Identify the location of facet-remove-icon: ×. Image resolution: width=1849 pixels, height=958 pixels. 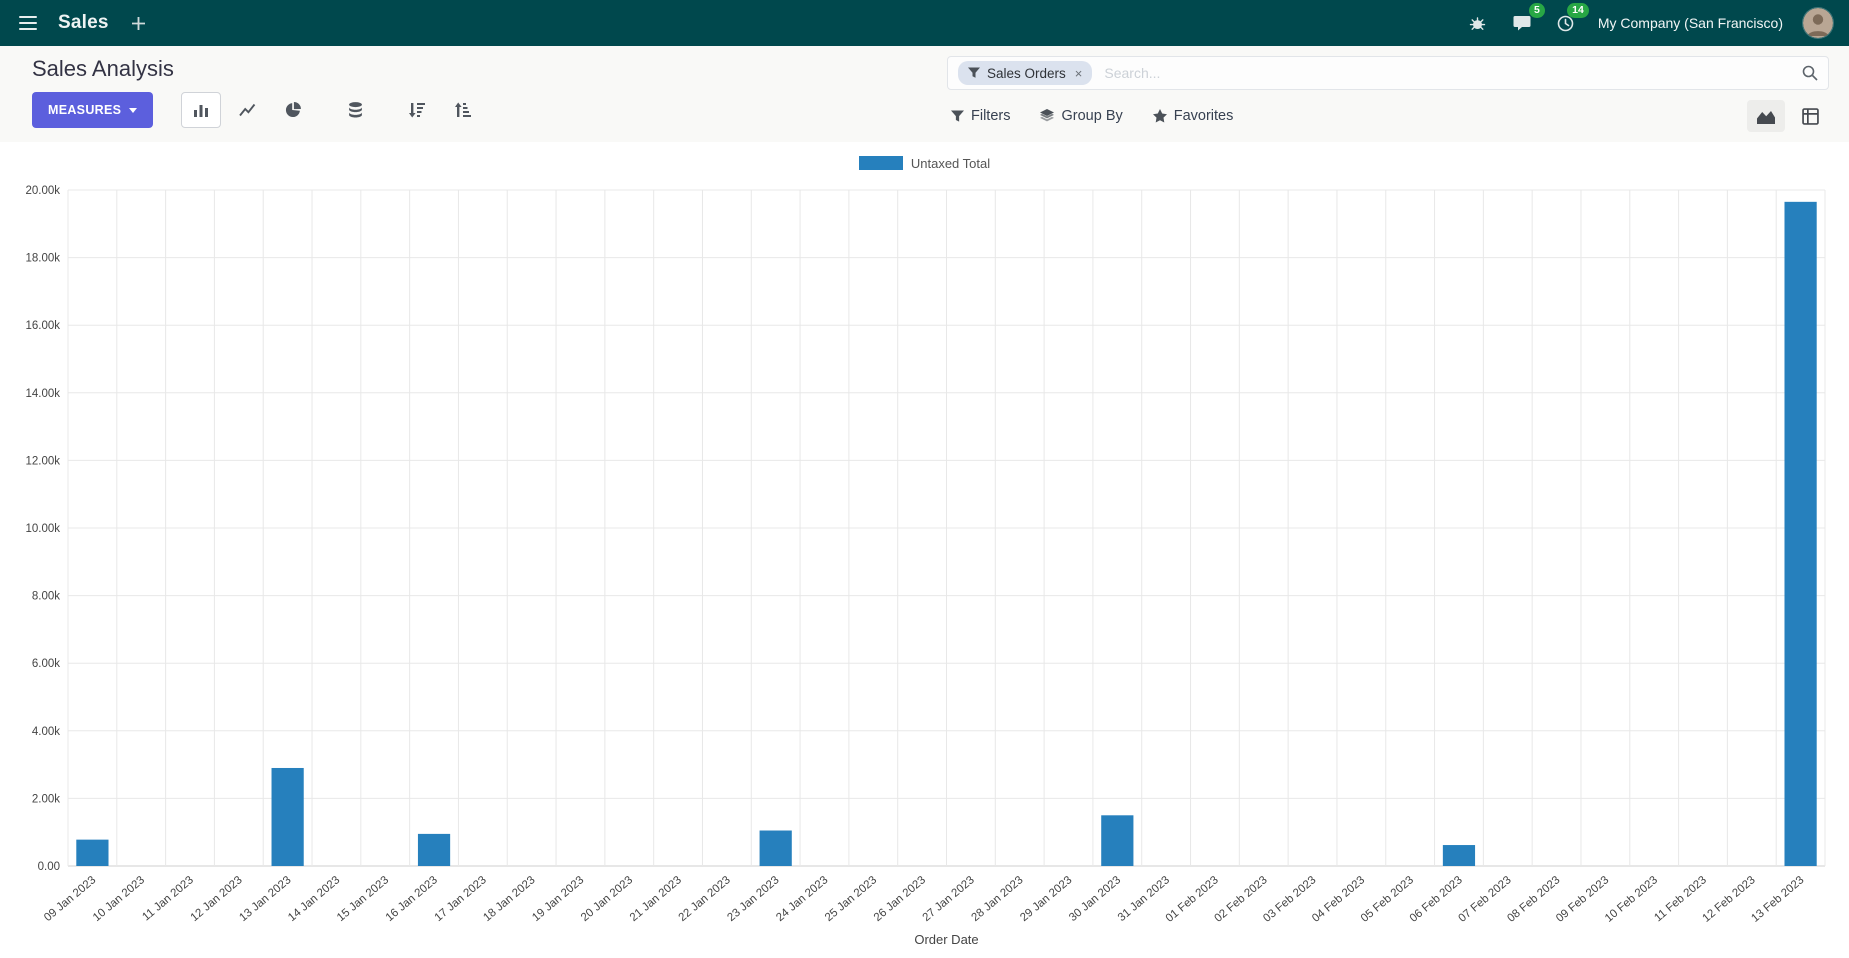
(1078, 73).